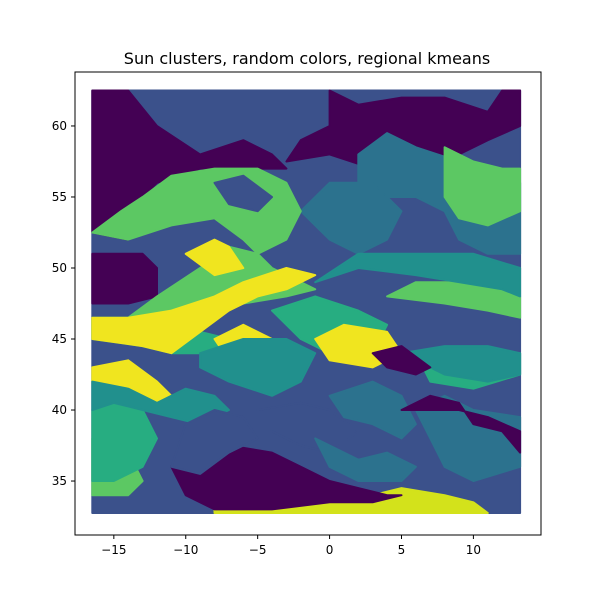 This screenshot has width=600, height=605. Describe the element at coordinates (59, 339) in the screenshot. I see `y-tick-label: 45` at that location.